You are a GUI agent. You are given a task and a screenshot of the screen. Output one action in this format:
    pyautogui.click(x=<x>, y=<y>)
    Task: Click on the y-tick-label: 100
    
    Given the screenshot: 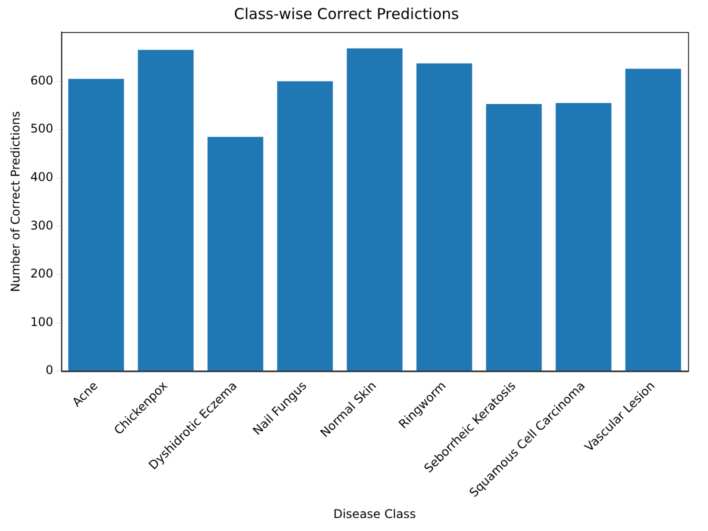 What is the action you would take?
    pyautogui.click(x=42, y=321)
    